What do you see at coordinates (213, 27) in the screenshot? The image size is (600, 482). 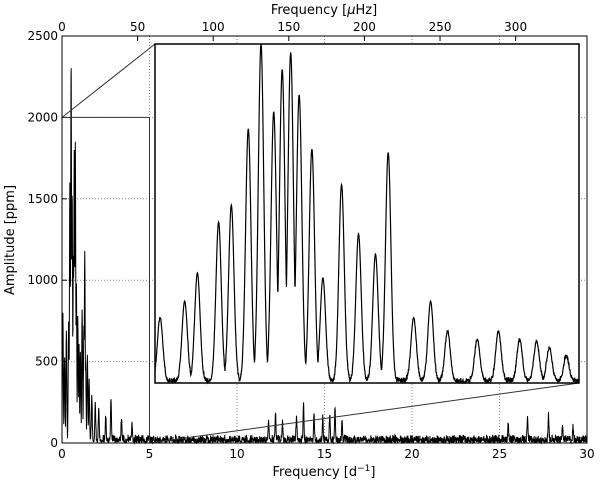 I see `top-x-tick-label: 100` at bounding box center [213, 27].